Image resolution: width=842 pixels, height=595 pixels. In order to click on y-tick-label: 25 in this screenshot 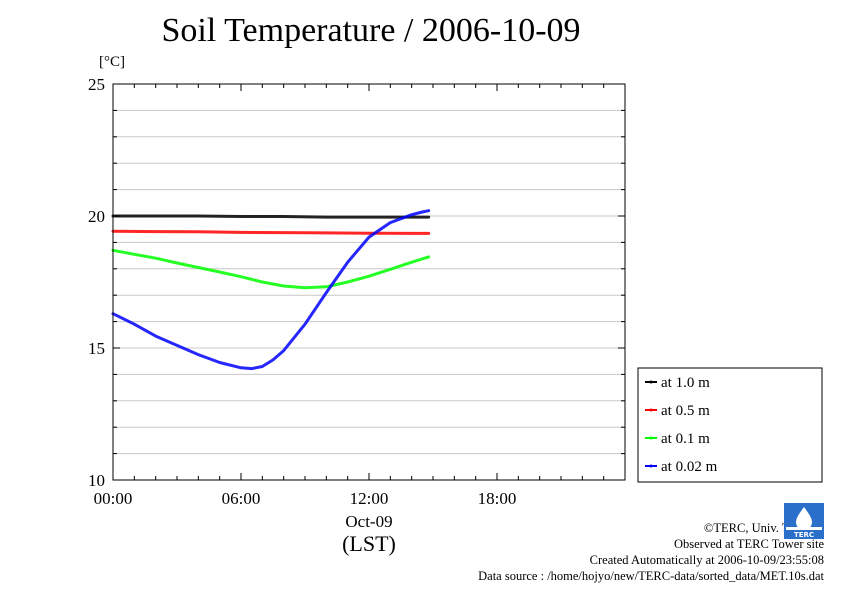, I will do `click(96, 84)`.